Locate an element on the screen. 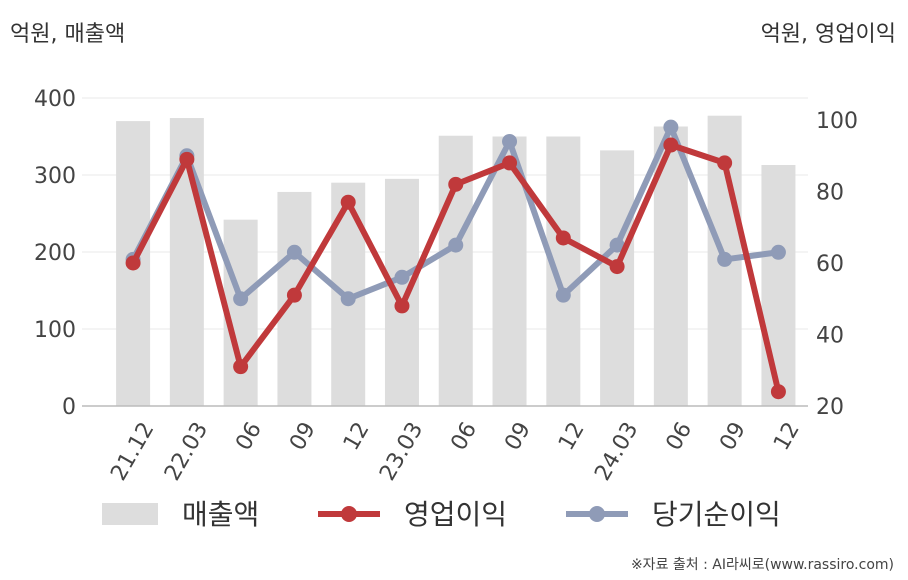  legend-swatch-revenue is located at coordinates (130, 514).